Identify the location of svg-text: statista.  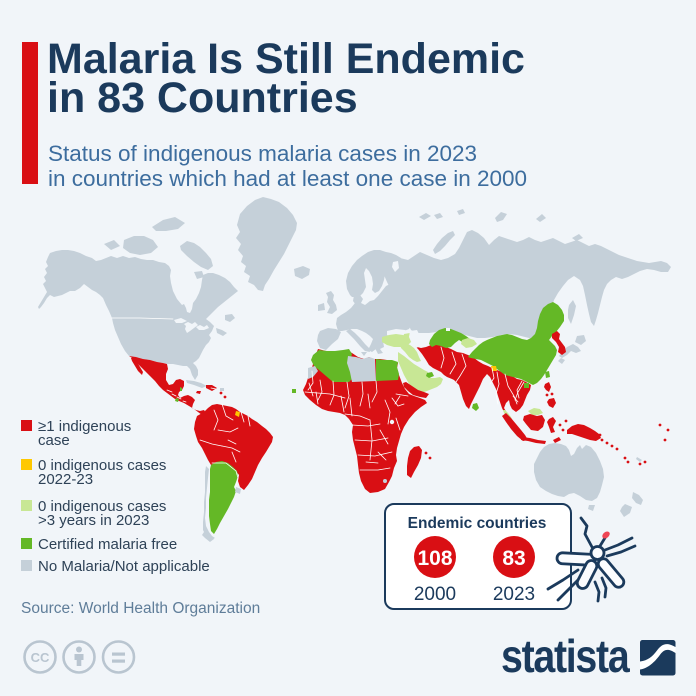
(566, 657).